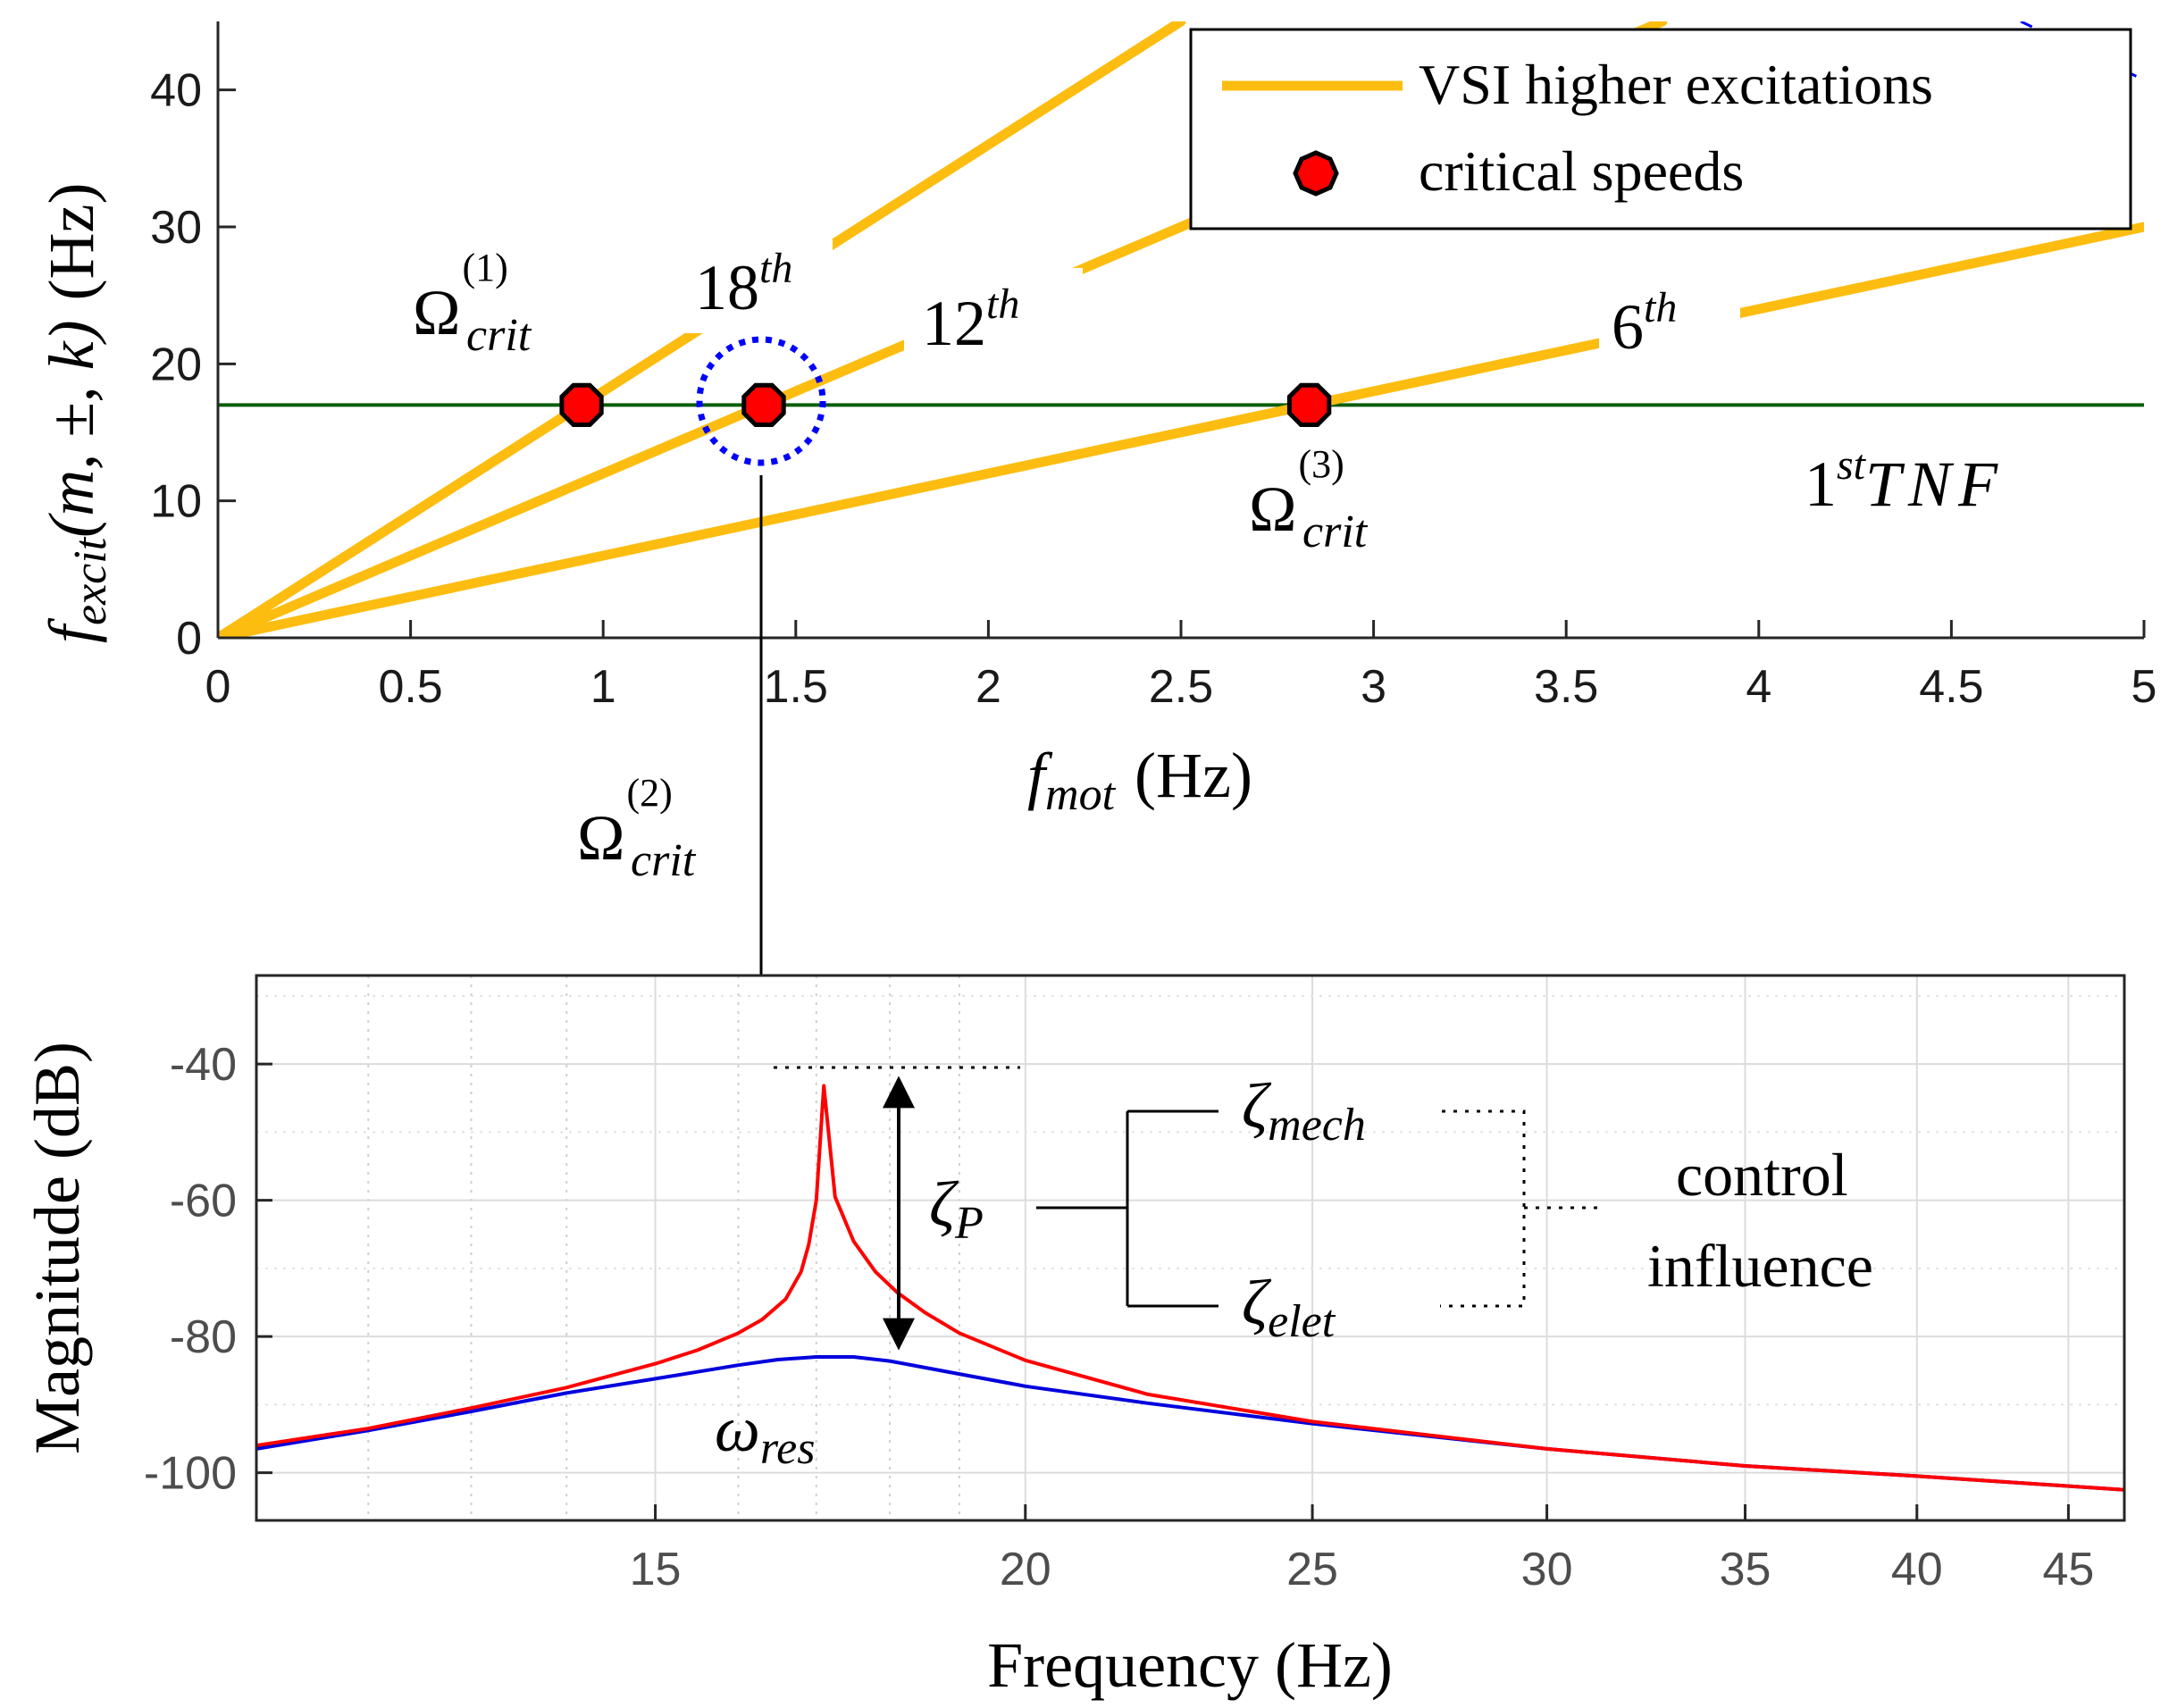 This screenshot has width=2169, height=1708. What do you see at coordinates (176, 91) in the screenshot?
I see `top-y-tick-label: 40` at bounding box center [176, 91].